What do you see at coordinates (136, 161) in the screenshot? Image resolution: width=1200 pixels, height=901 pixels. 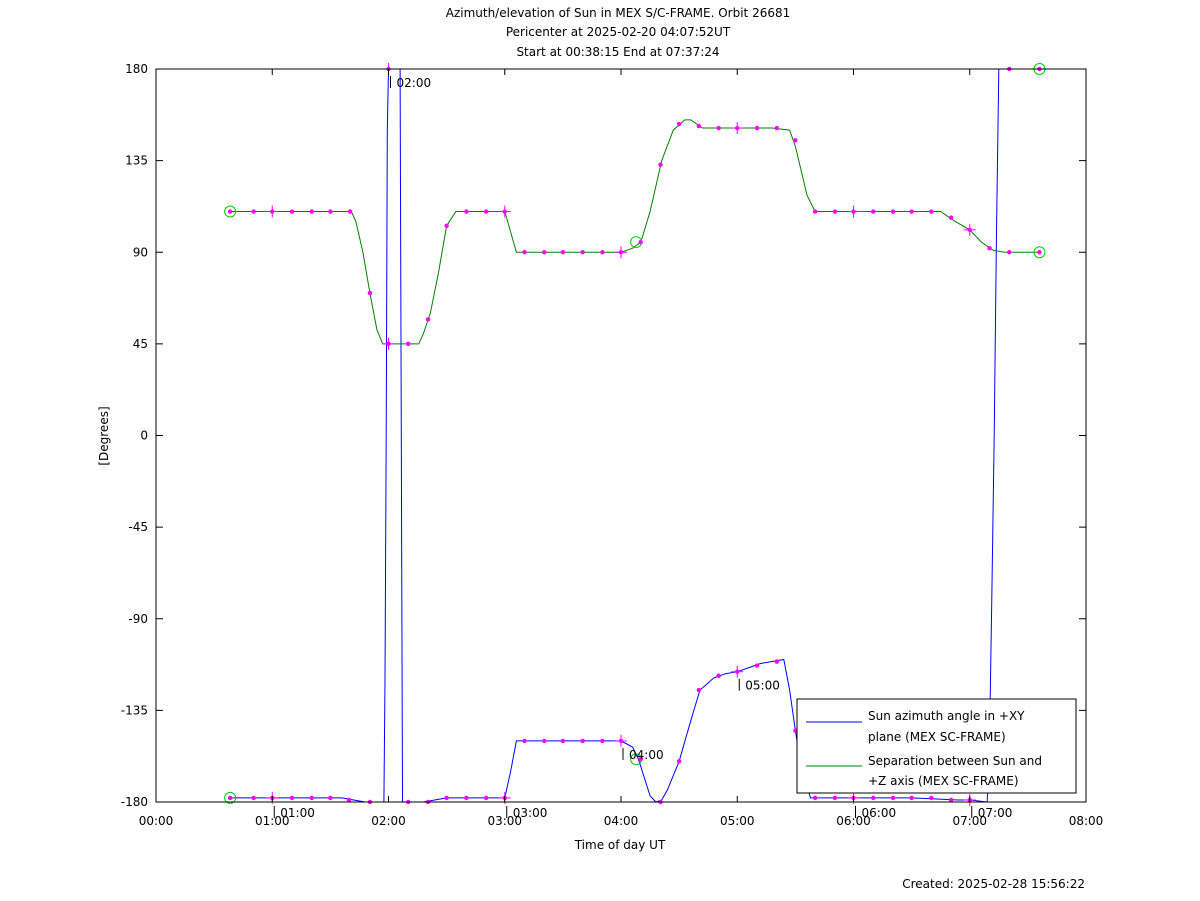 I see `y-tick-label: 135` at bounding box center [136, 161].